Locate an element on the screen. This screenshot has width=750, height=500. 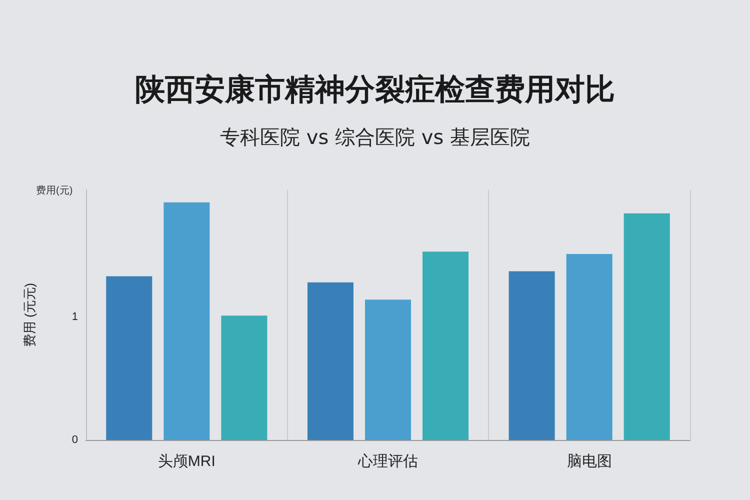
y-tick-label: 1 is located at coordinates (75, 316).